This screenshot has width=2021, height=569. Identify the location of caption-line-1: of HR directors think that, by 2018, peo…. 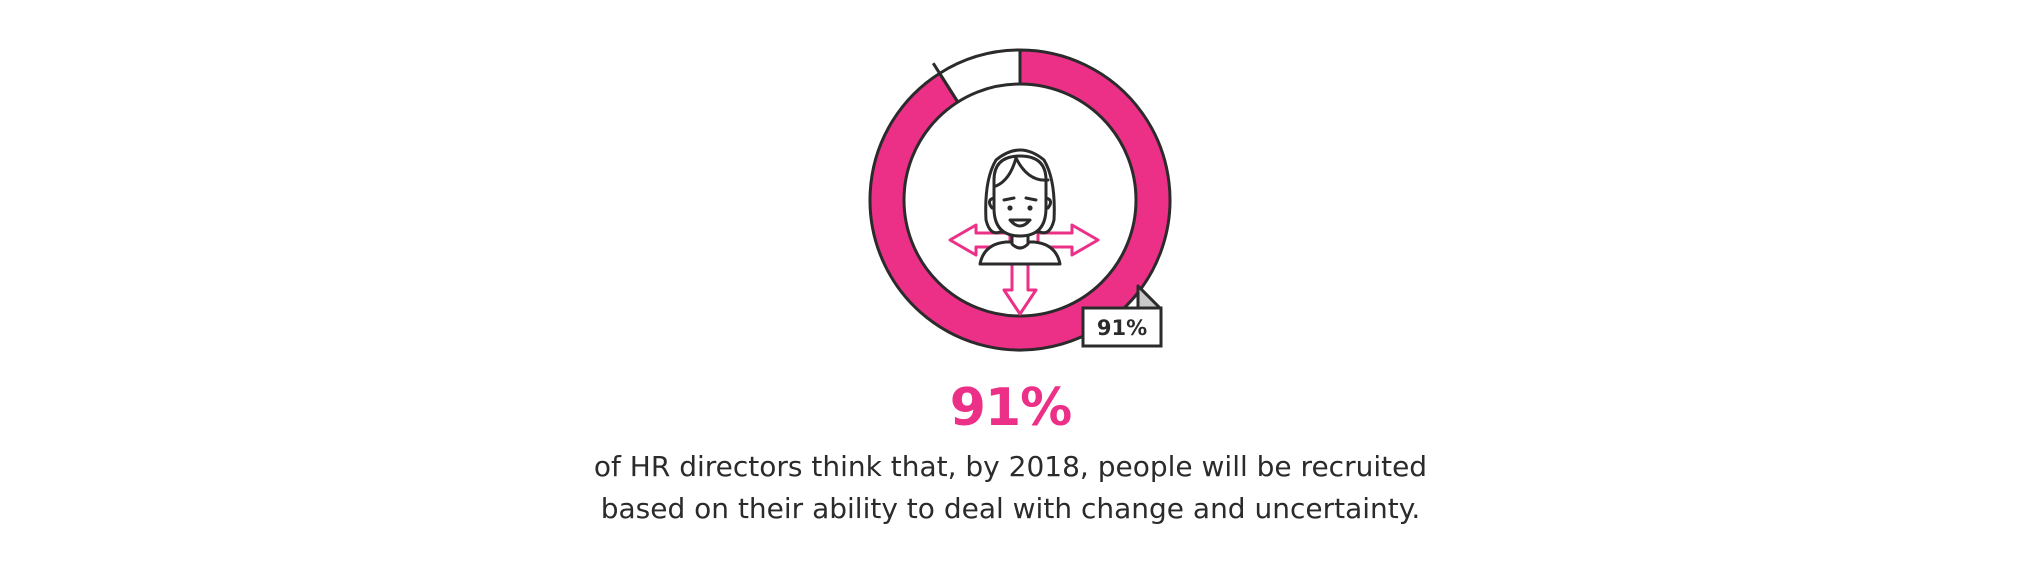
(1010, 466).